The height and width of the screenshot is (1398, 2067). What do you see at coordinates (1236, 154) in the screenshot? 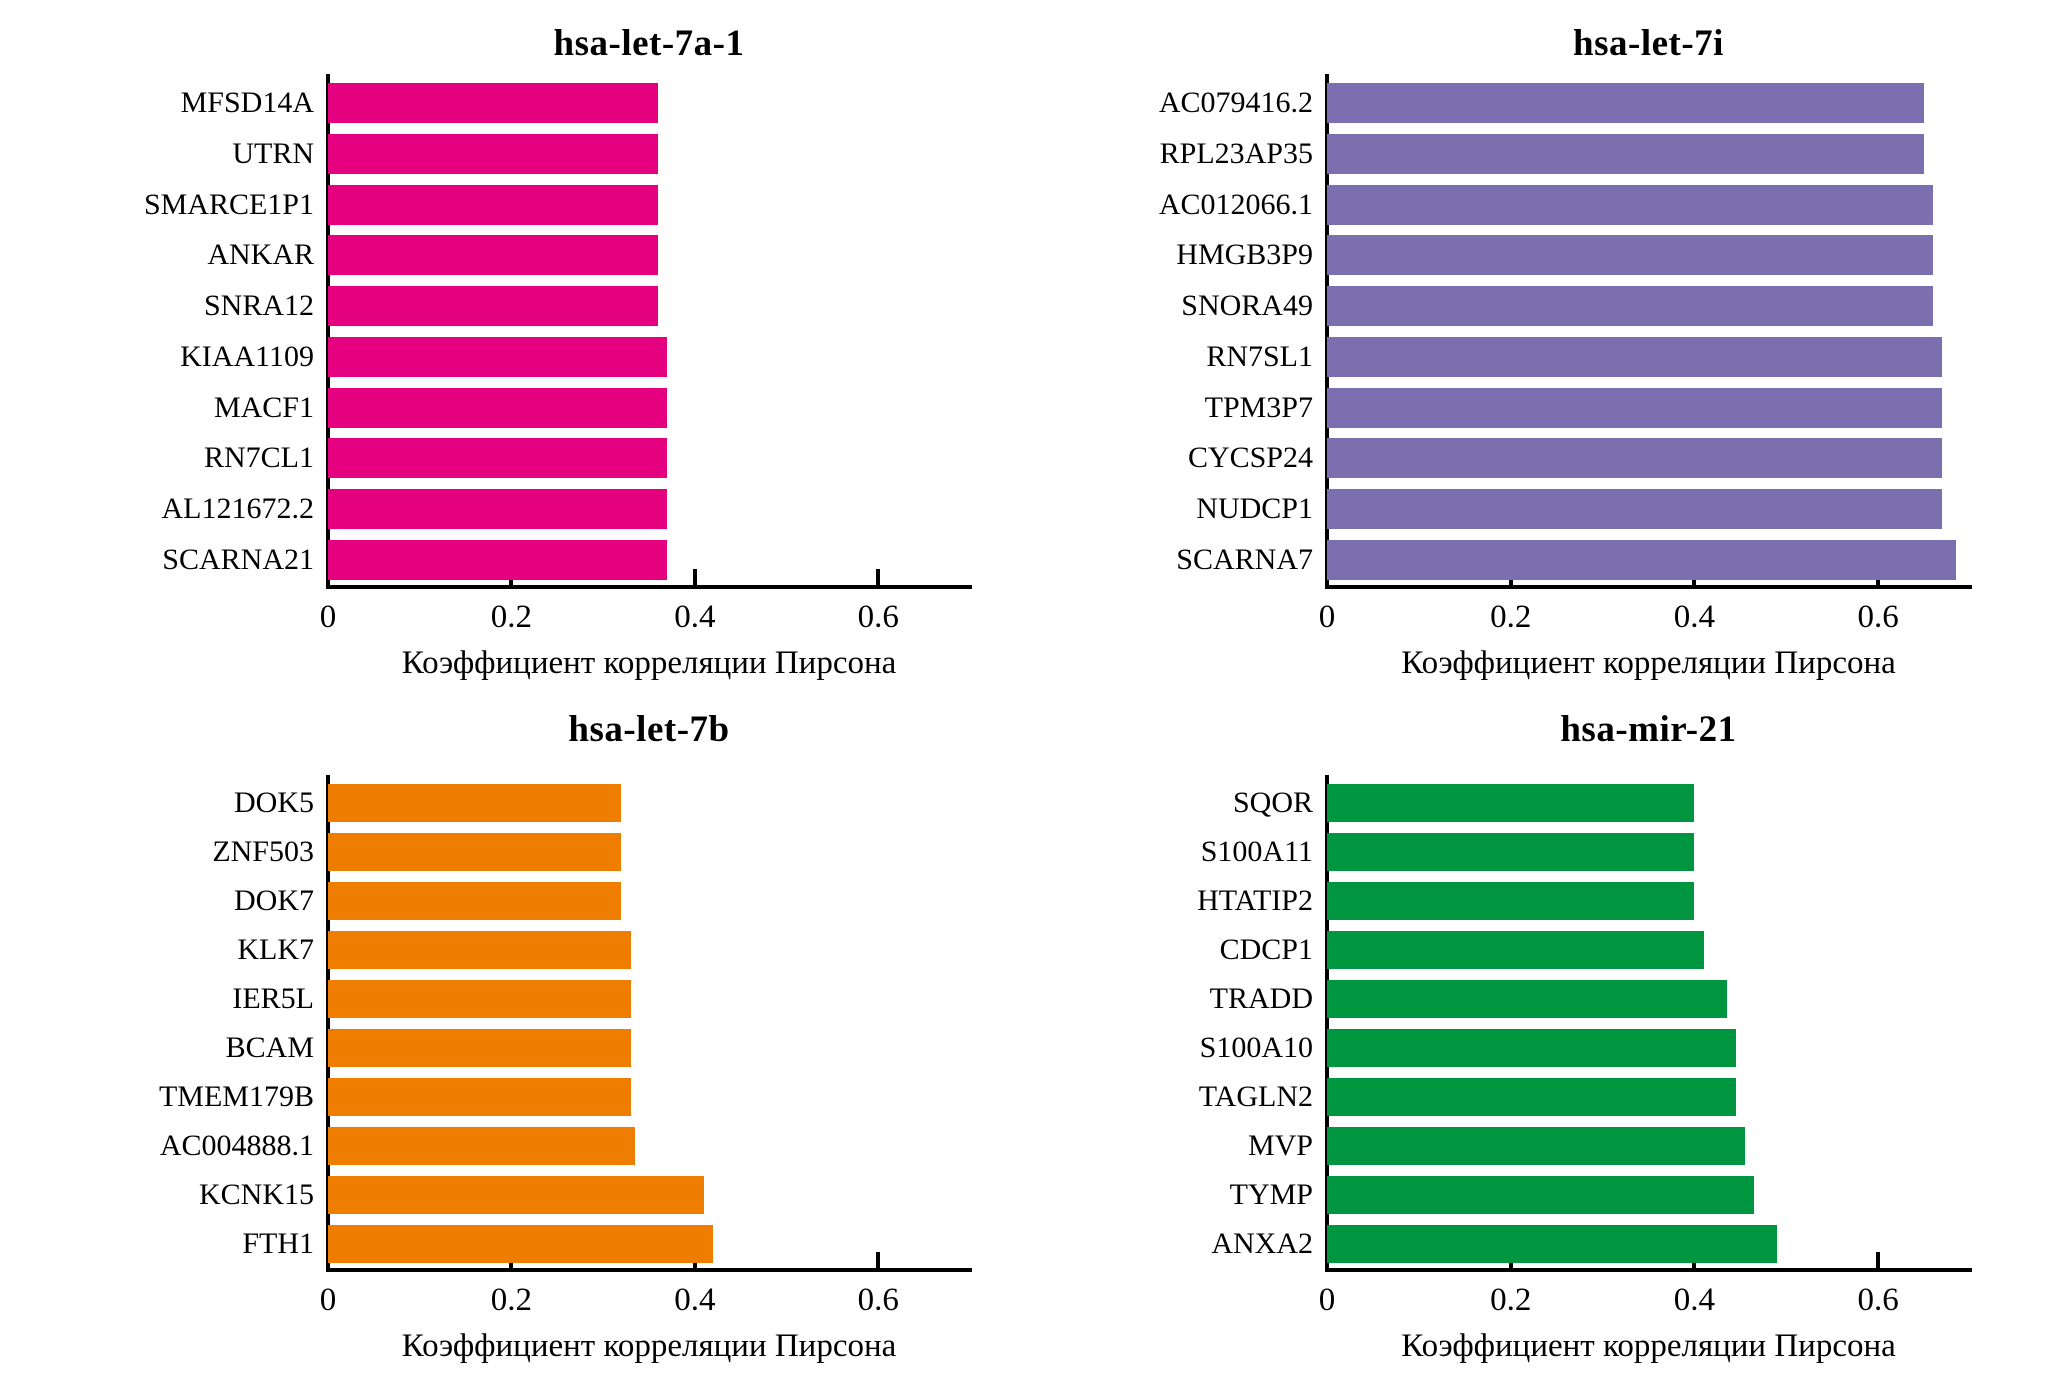
I see `category-label: RPL23AP35` at bounding box center [1236, 154].